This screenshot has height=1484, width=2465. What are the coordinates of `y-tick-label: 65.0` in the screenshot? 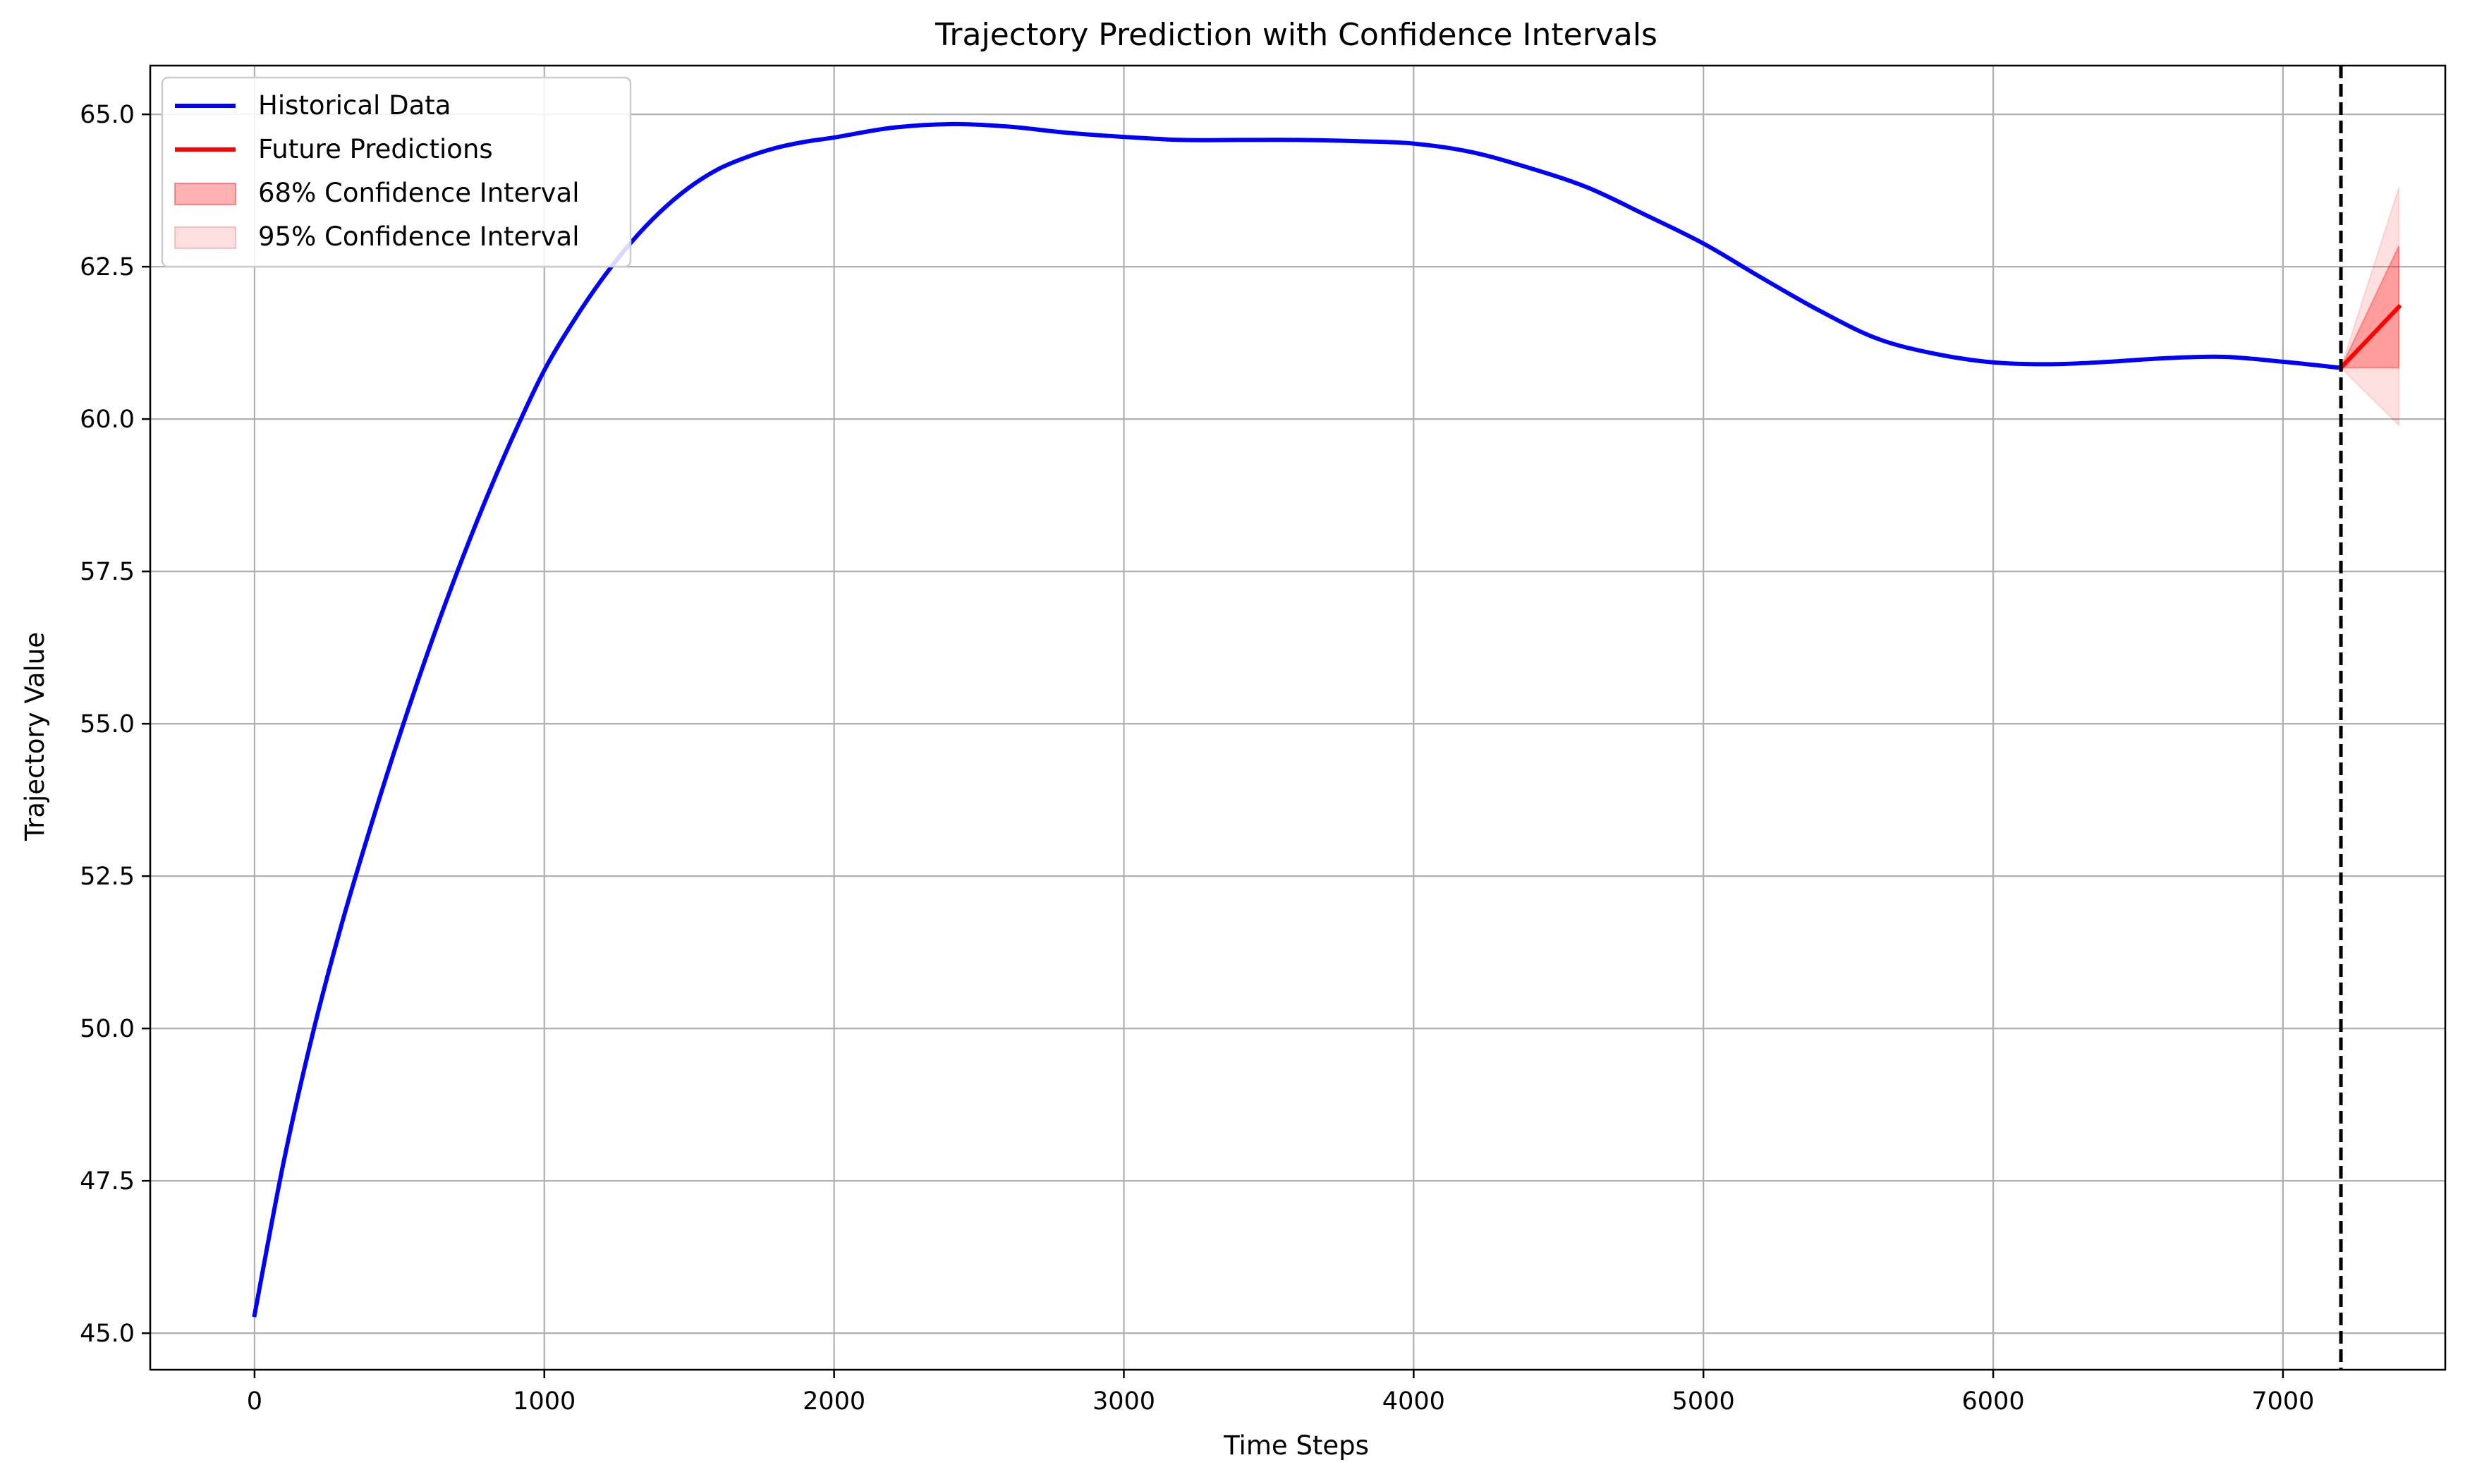 It's located at (107, 115).